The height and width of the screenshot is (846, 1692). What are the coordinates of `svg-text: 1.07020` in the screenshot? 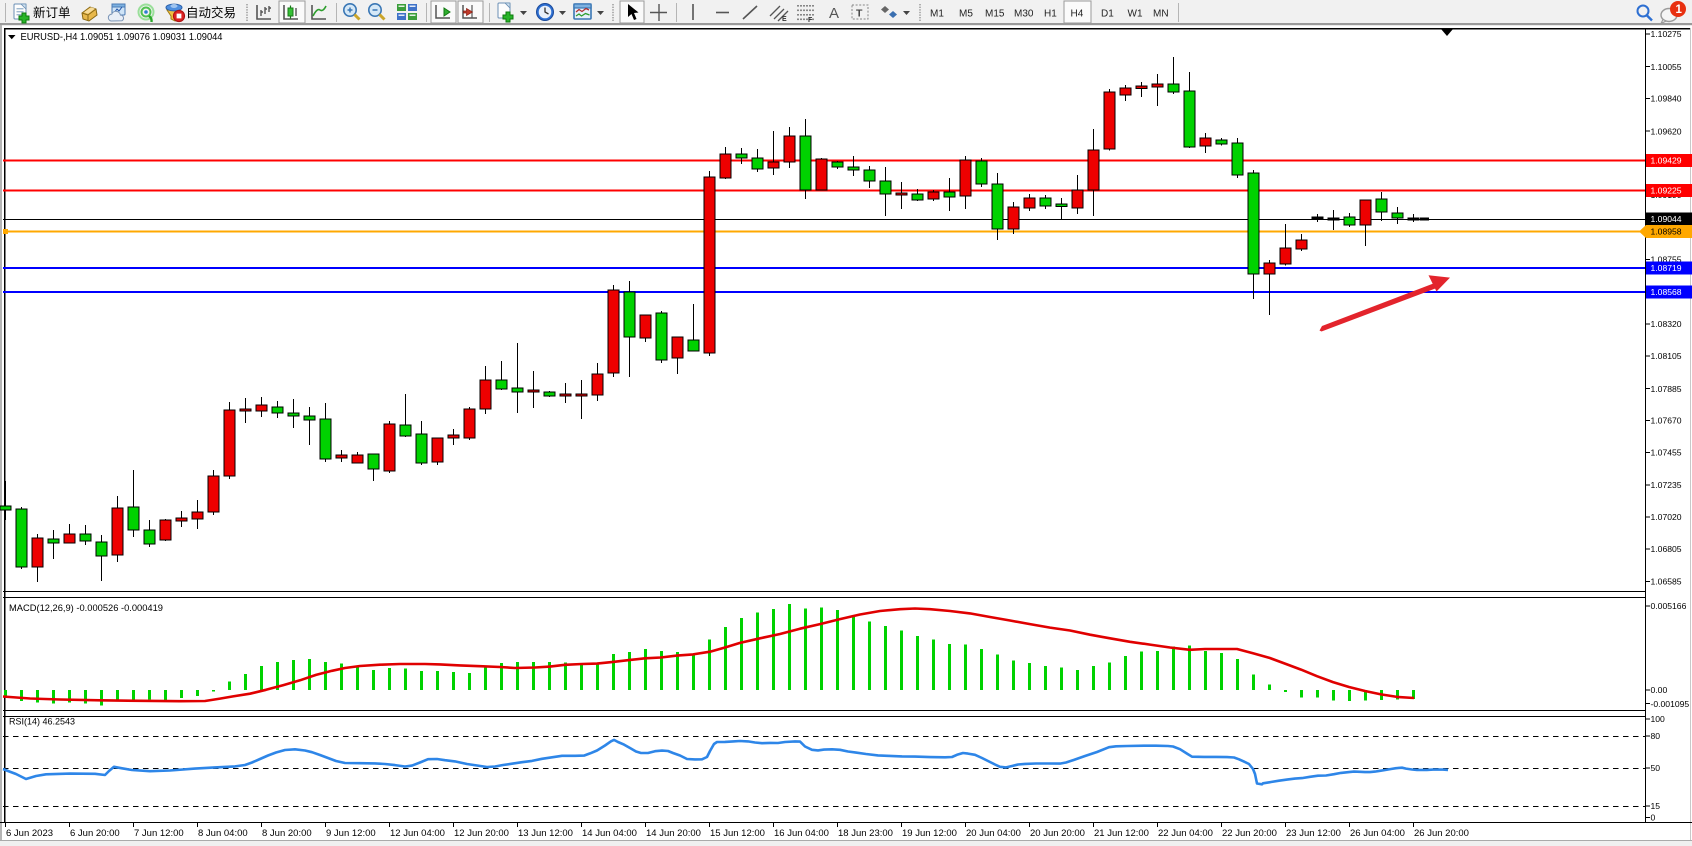 It's located at (1666, 517).